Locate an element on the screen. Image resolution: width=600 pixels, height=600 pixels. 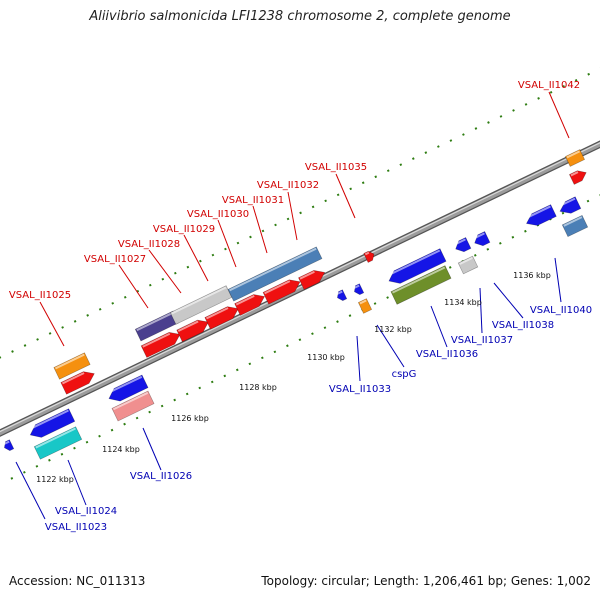
accession-text: Accession: NC_011313 is located at coordinates (77, 581).